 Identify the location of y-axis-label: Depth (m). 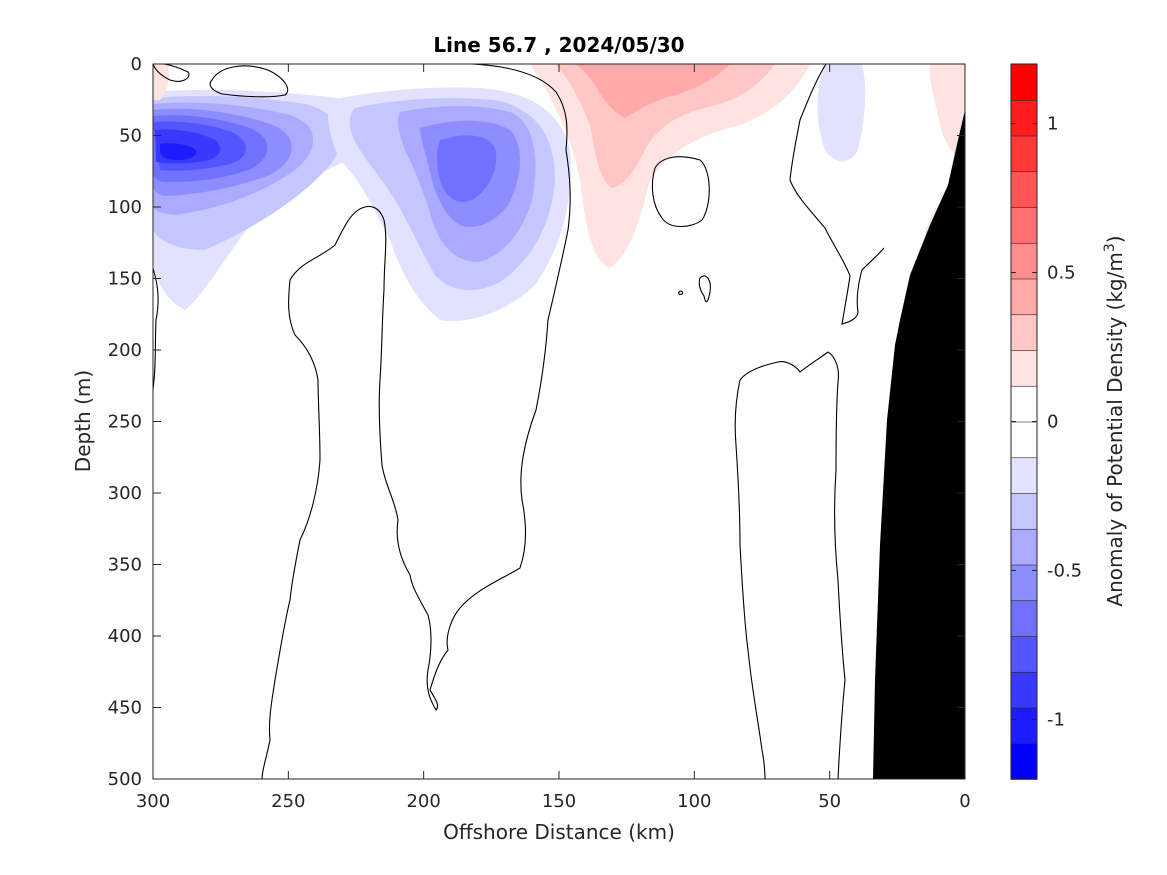
(83, 421).